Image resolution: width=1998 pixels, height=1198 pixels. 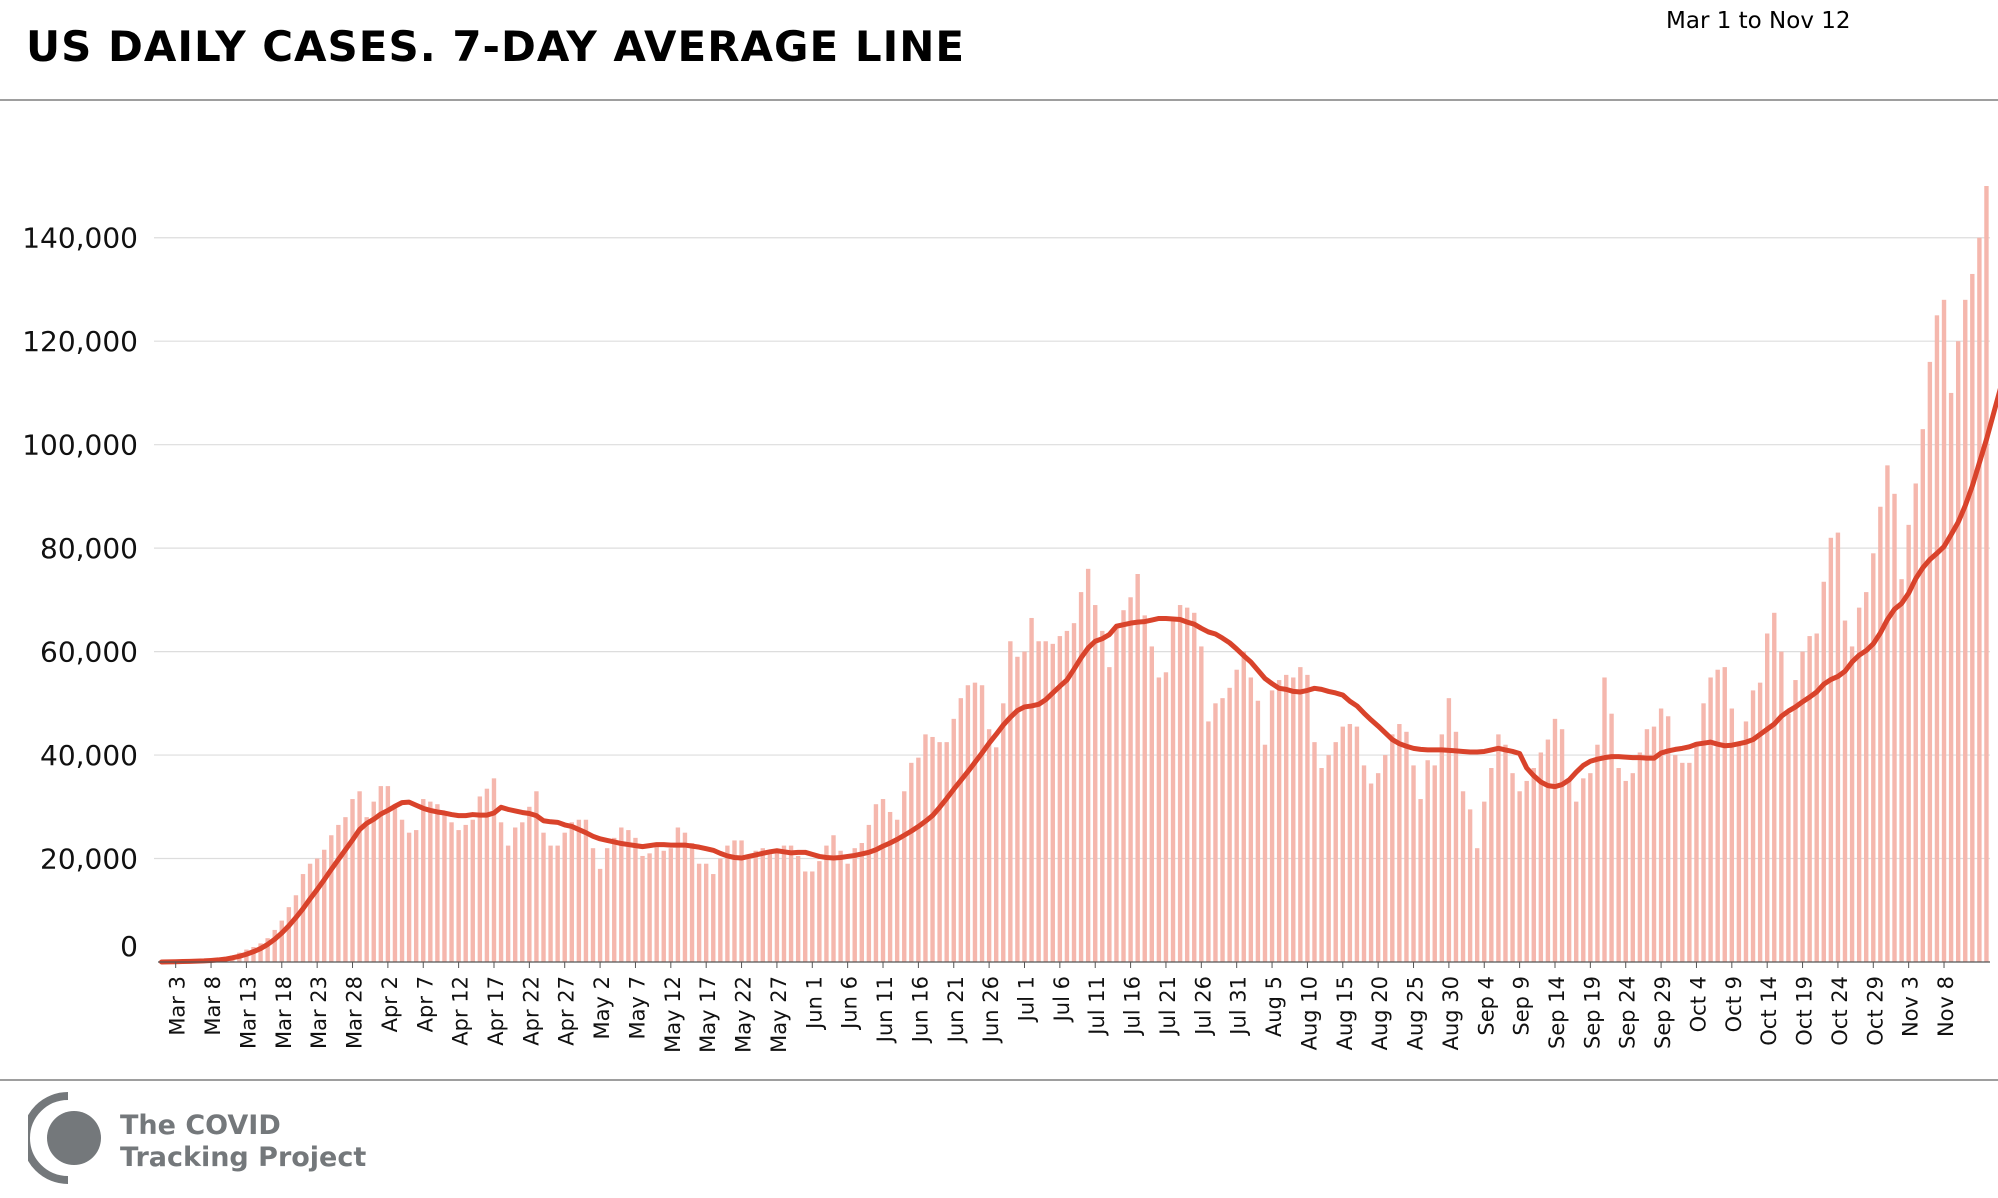 I want to click on y-tick-label: 100,000, so click(x=80, y=445).